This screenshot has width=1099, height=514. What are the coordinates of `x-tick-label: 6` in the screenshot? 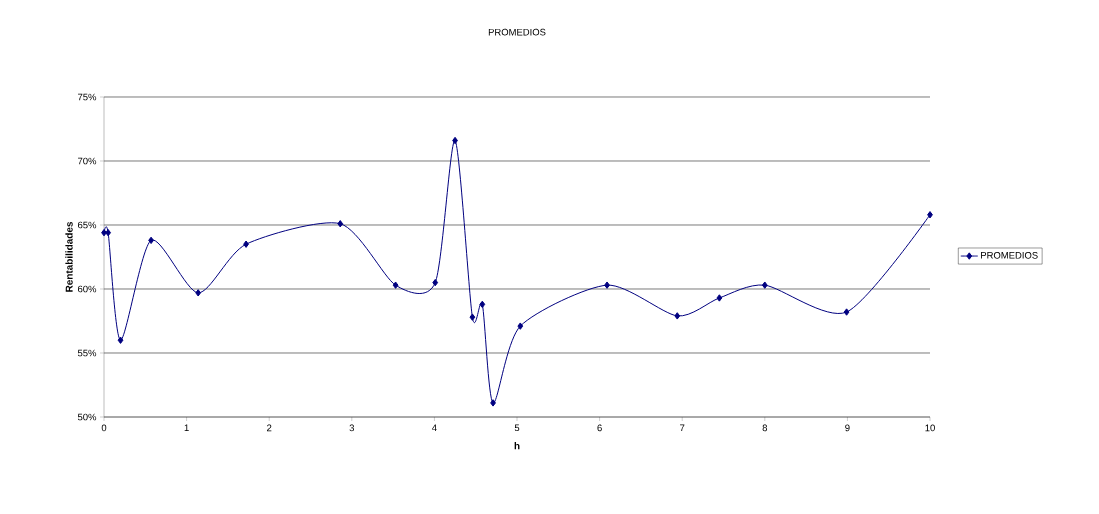 It's located at (599, 428).